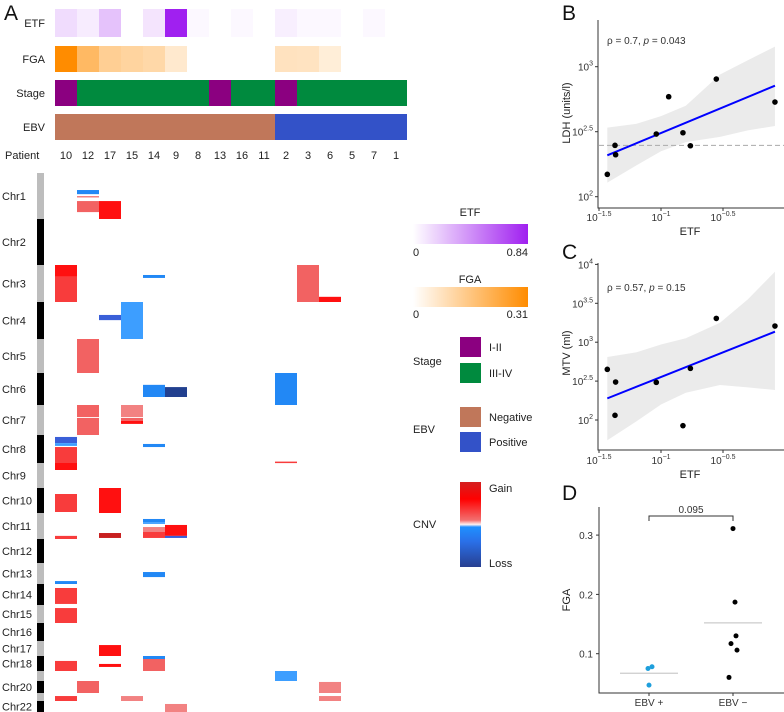 This screenshot has height=712, width=784. What do you see at coordinates (17, 502) in the screenshot?
I see `chromosome-label: Chr10` at bounding box center [17, 502].